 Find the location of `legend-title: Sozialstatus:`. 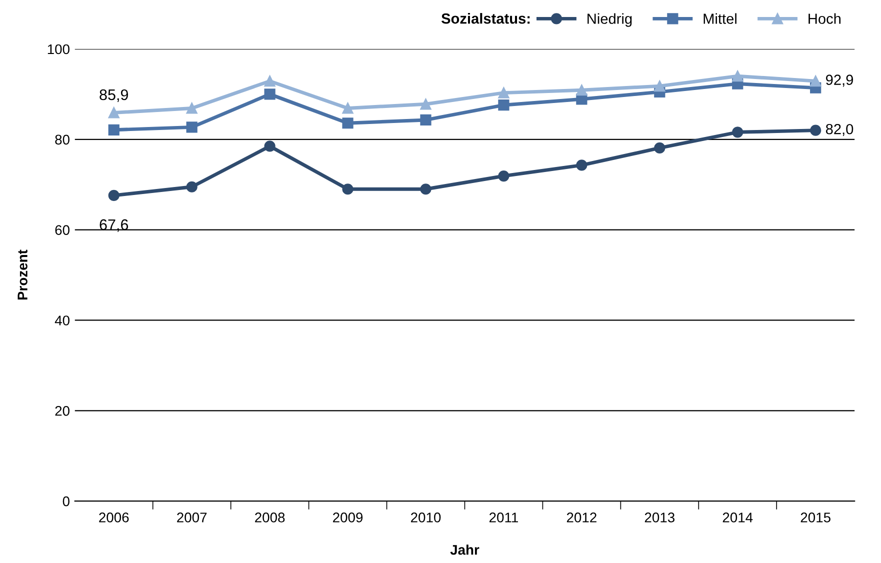

legend-title: Sozialstatus: is located at coordinates (485, 18).